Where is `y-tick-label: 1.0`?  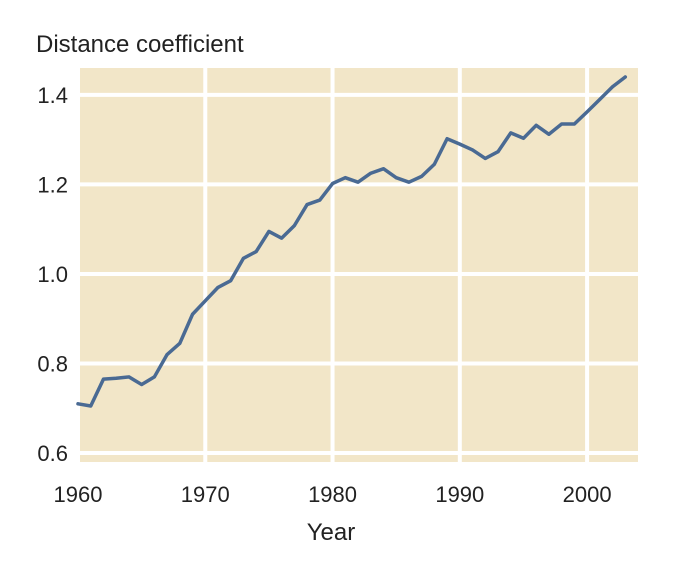
y-tick-label: 1.0 is located at coordinates (52, 274).